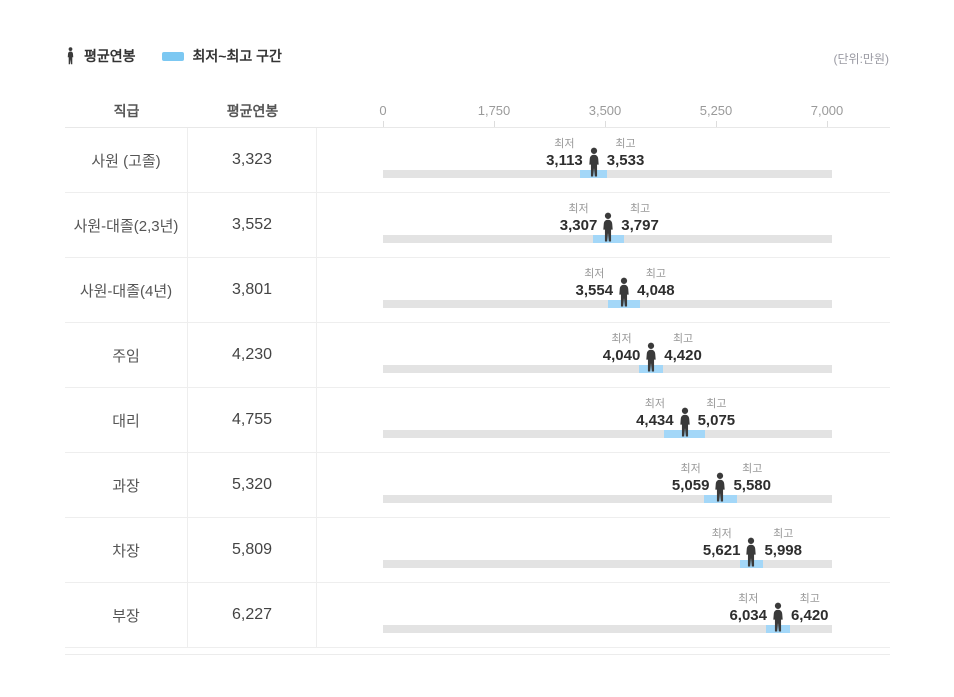  I want to click on column-header-average: 평균연봉, so click(252, 111).